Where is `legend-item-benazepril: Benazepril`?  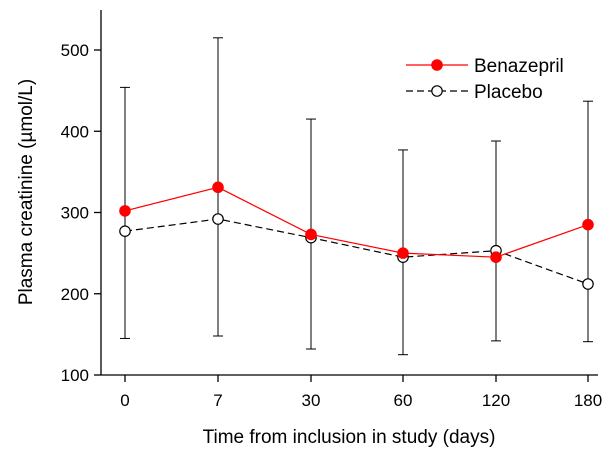 legend-item-benazepril: Benazepril is located at coordinates (485, 66).